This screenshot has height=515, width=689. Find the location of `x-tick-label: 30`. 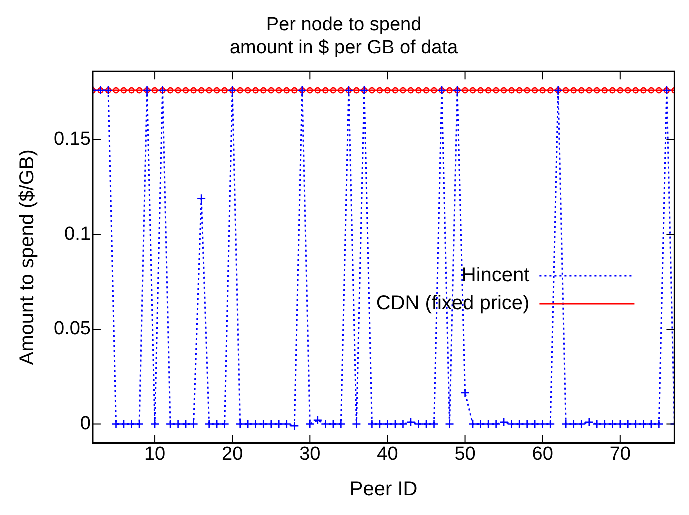

x-tick-label: 30 is located at coordinates (310, 454).